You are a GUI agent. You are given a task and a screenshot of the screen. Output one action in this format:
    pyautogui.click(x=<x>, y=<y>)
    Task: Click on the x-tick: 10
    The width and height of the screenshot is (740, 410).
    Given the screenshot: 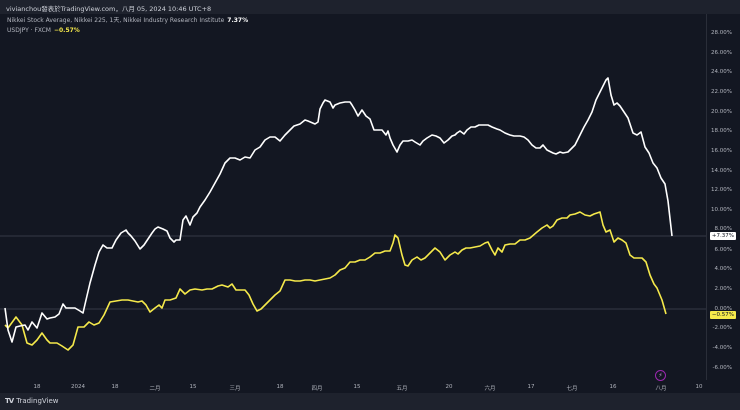 What is the action you would take?
    pyautogui.click(x=699, y=387)
    